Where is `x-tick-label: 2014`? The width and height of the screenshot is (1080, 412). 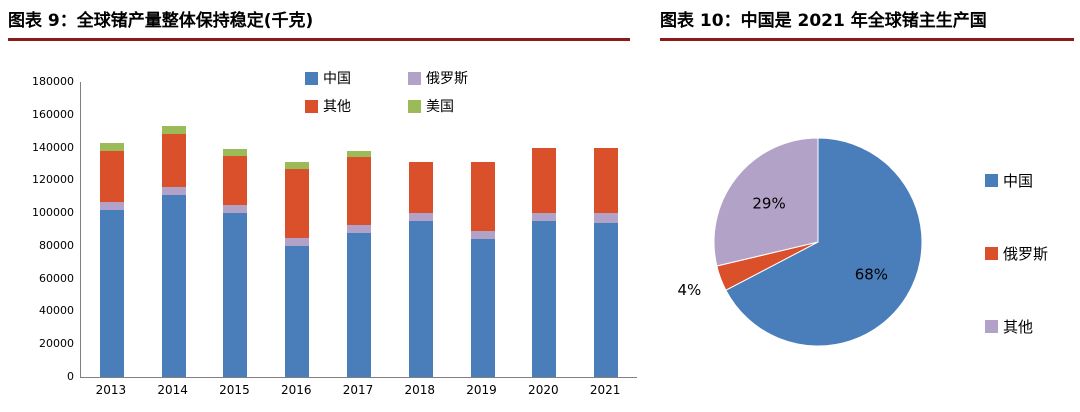 x-tick-label: 2014 is located at coordinates (172, 390).